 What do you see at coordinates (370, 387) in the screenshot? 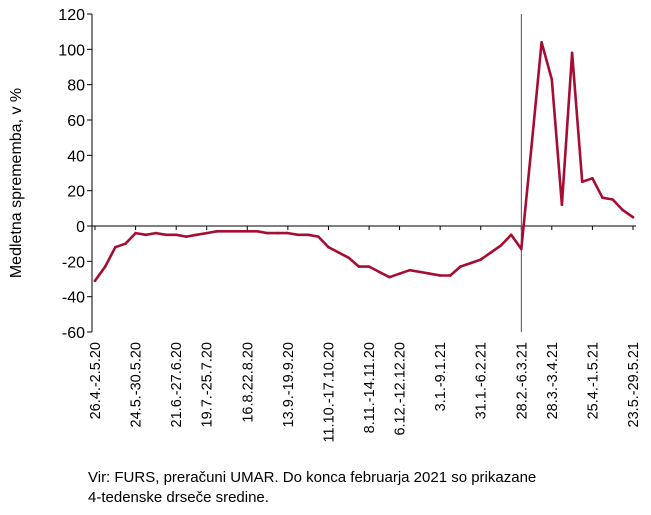
I see `x-tick-label: 8.11.-14.11.20` at bounding box center [370, 387].